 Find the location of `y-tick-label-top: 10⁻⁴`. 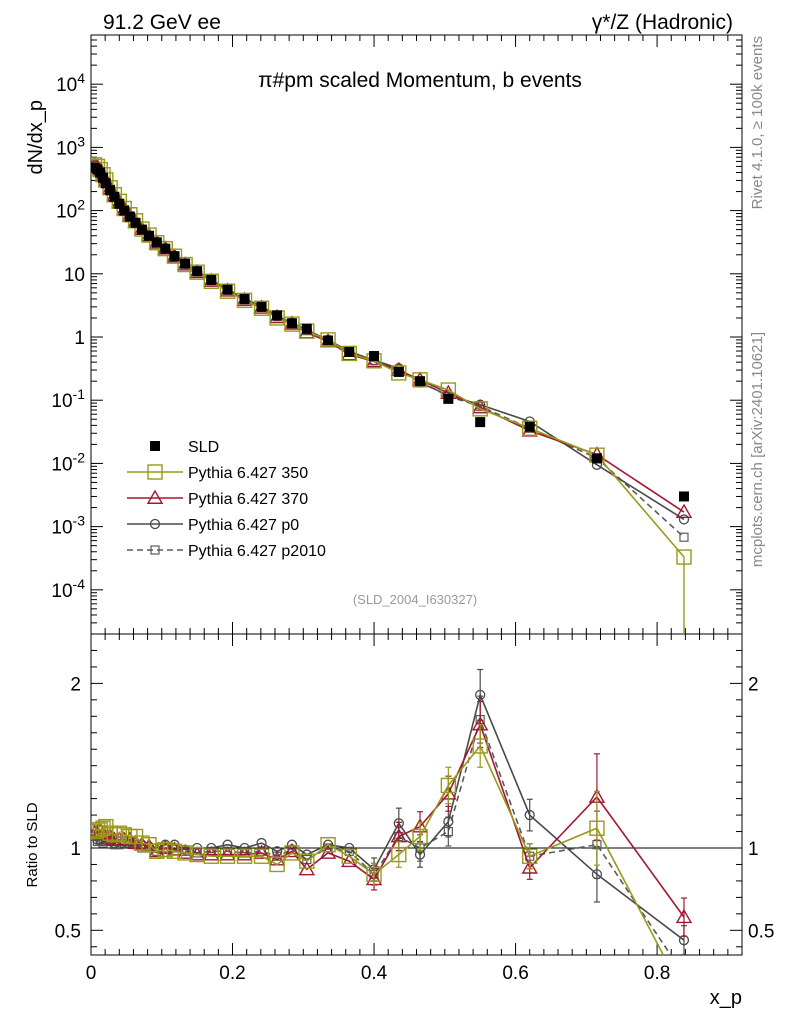

y-tick-label-top: 10⁻⁴ is located at coordinates (68, 589).